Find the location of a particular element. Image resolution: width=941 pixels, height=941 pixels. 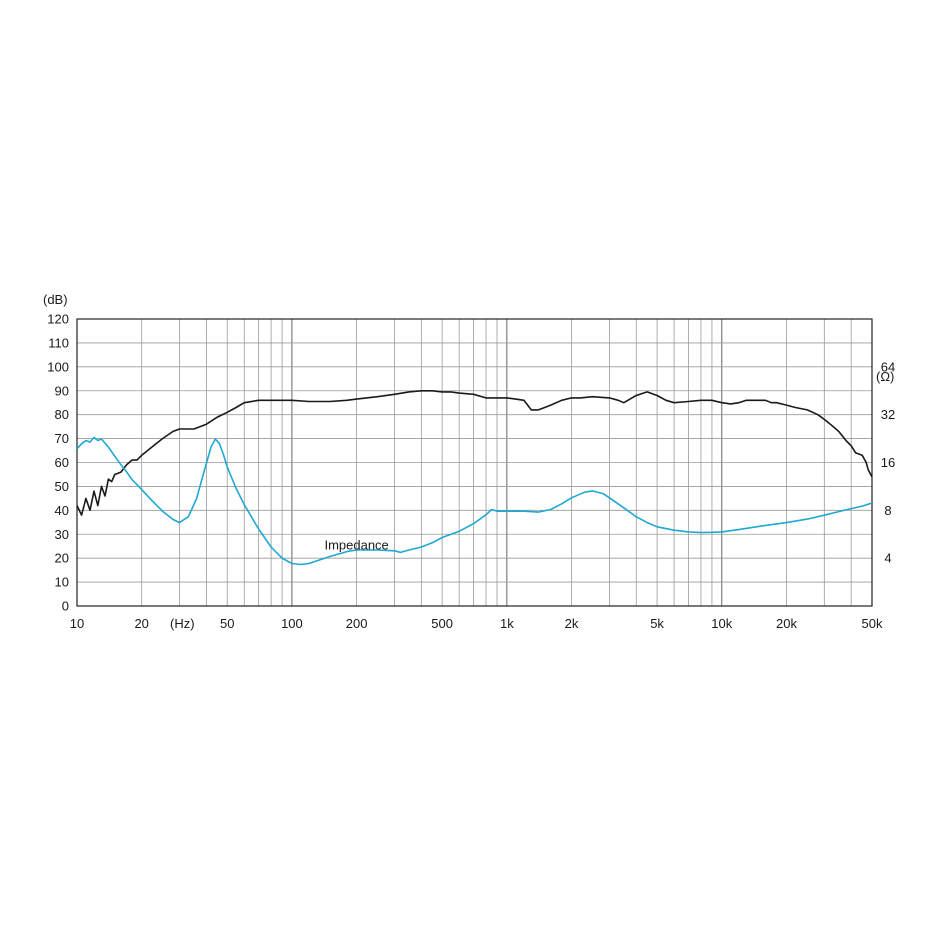

y-tick-label: 20 is located at coordinates (62, 558).